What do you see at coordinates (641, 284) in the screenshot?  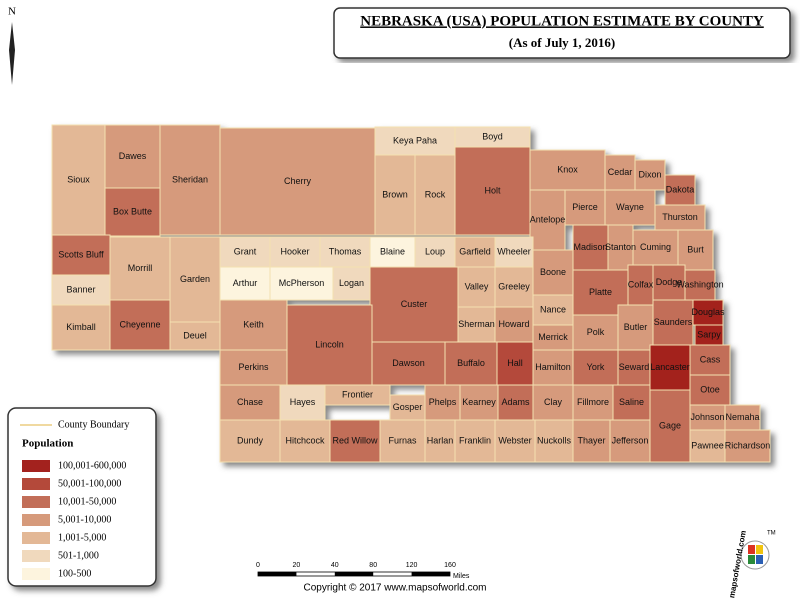 I see `county-label: Colfax` at bounding box center [641, 284].